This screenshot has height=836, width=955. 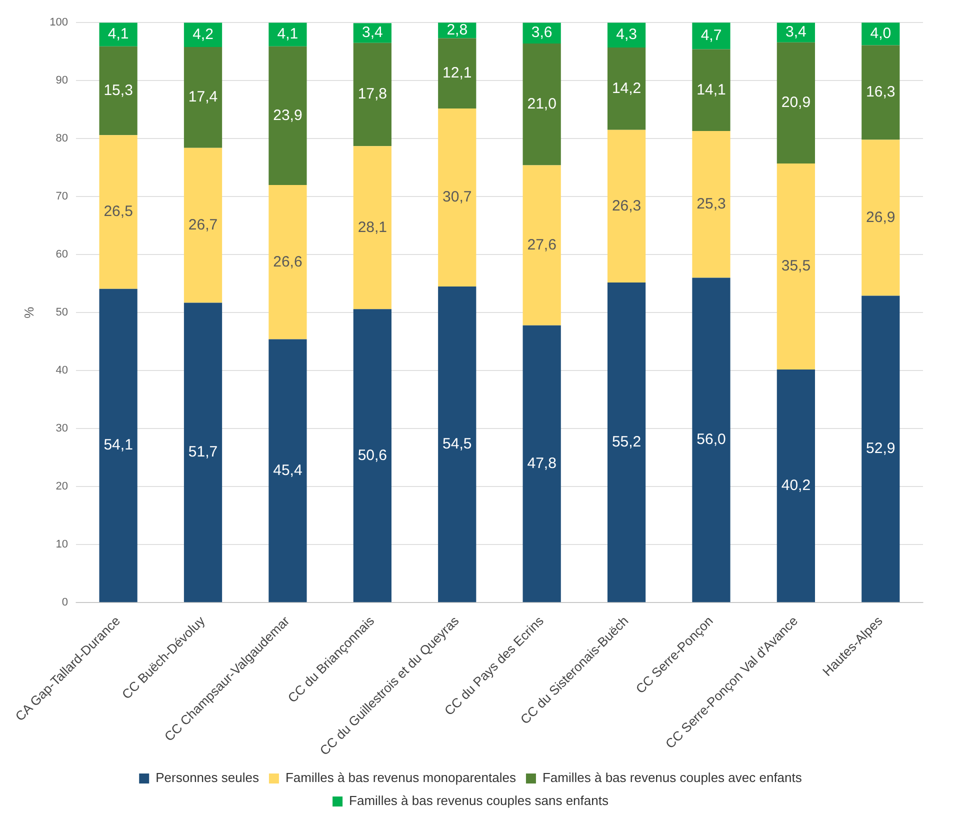 I want to click on data-label: 51,7, so click(x=203, y=452).